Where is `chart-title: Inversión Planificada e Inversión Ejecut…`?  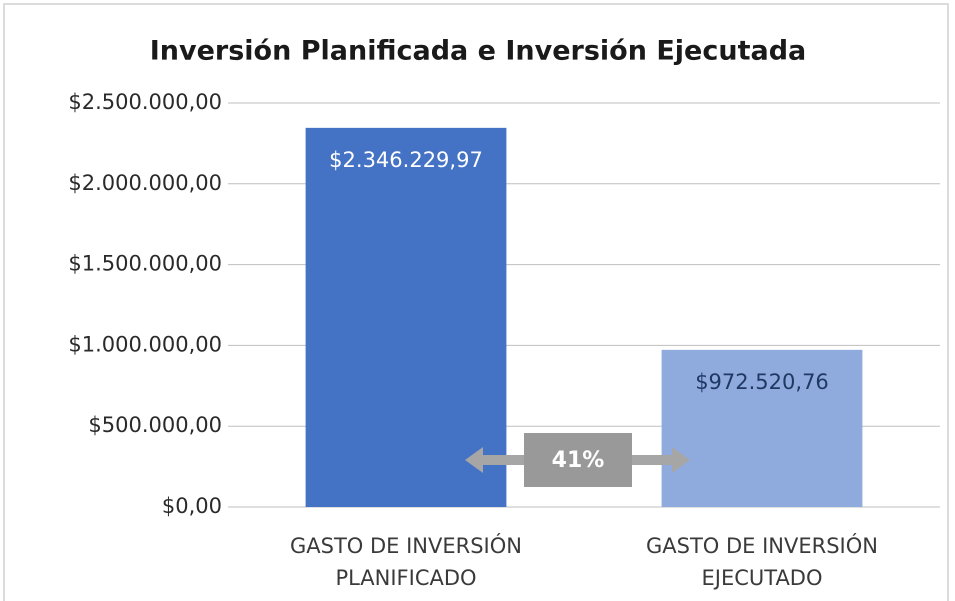
chart-title: Inversión Planificada e Inversión Ejecut… is located at coordinates (478, 51).